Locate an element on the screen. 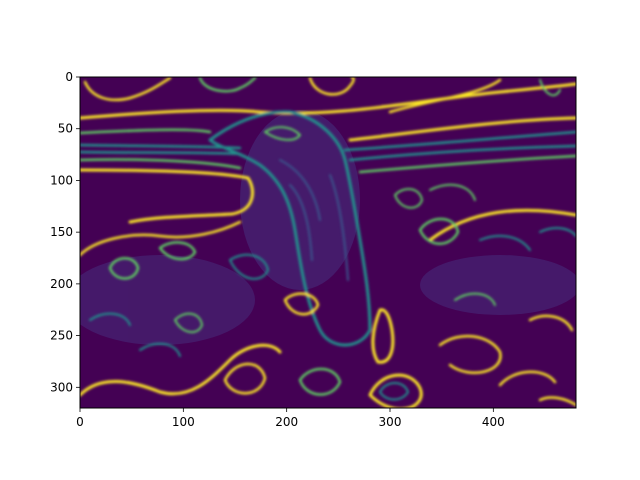  y-tick-label: 200 is located at coordinates (61, 284).